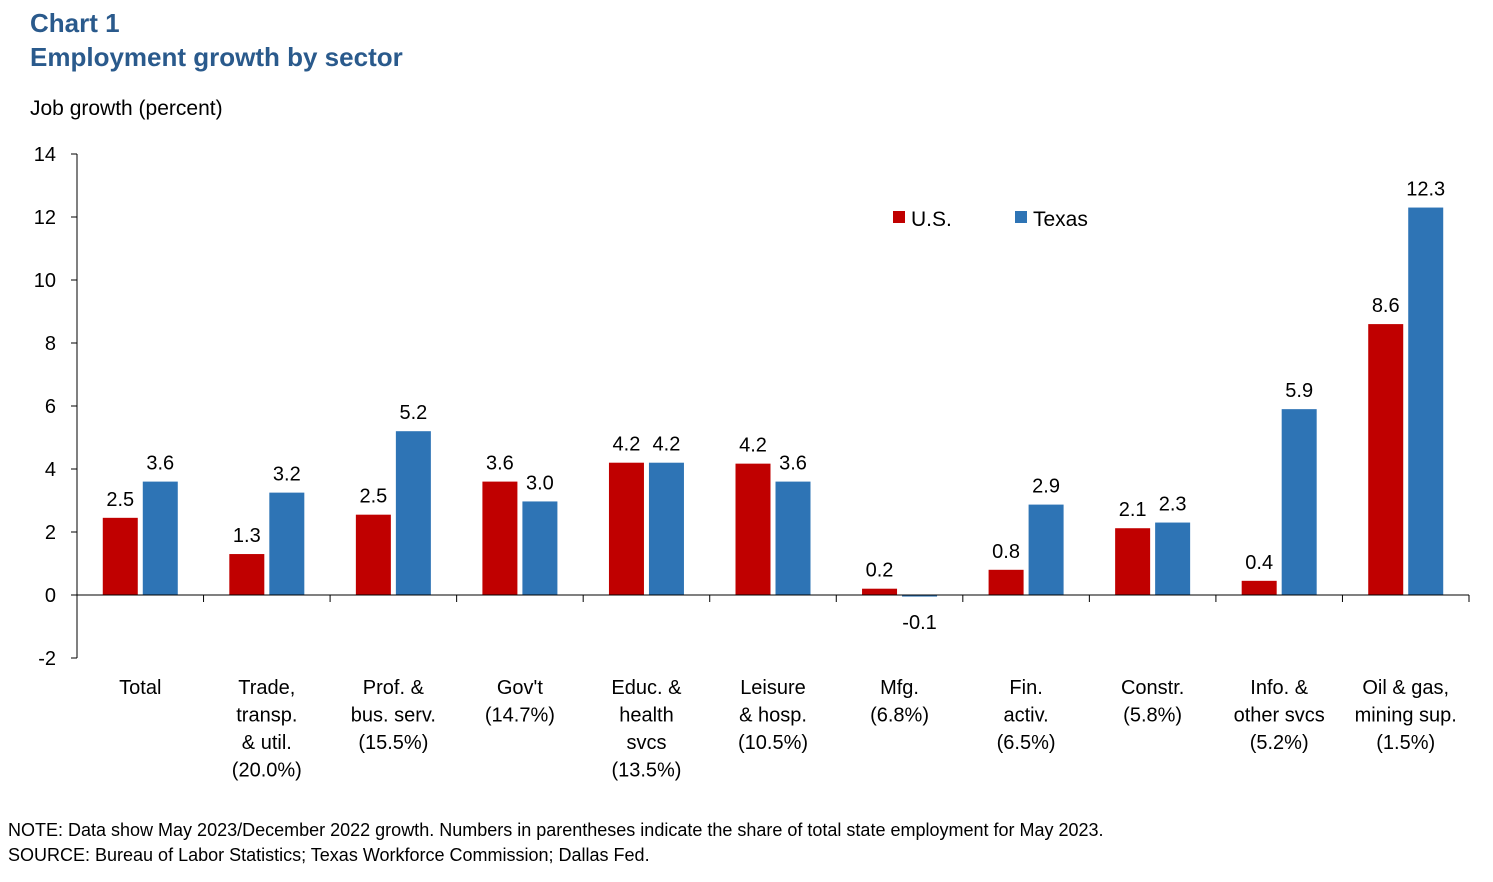 The height and width of the screenshot is (882, 1493). I want to click on category-label: (5.8%), so click(1152, 716).